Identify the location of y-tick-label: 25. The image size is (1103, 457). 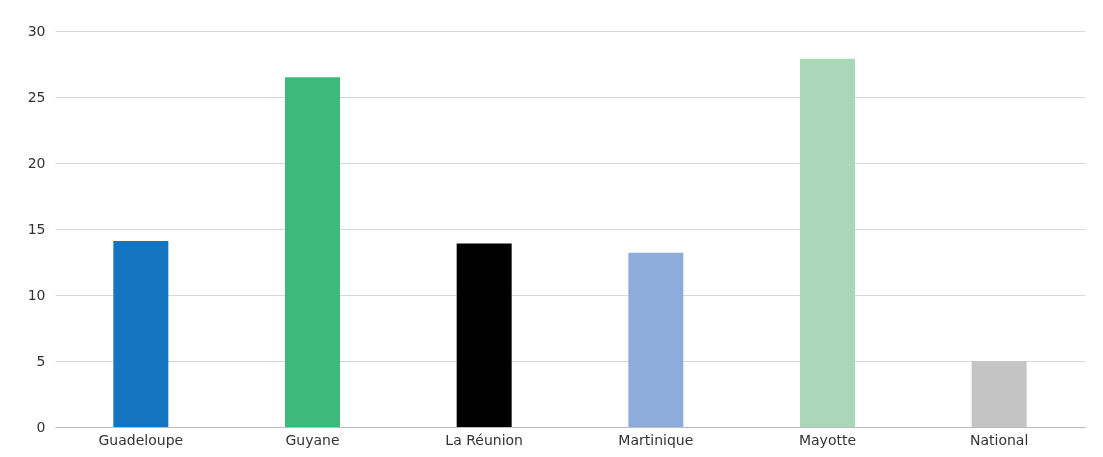
(36, 96).